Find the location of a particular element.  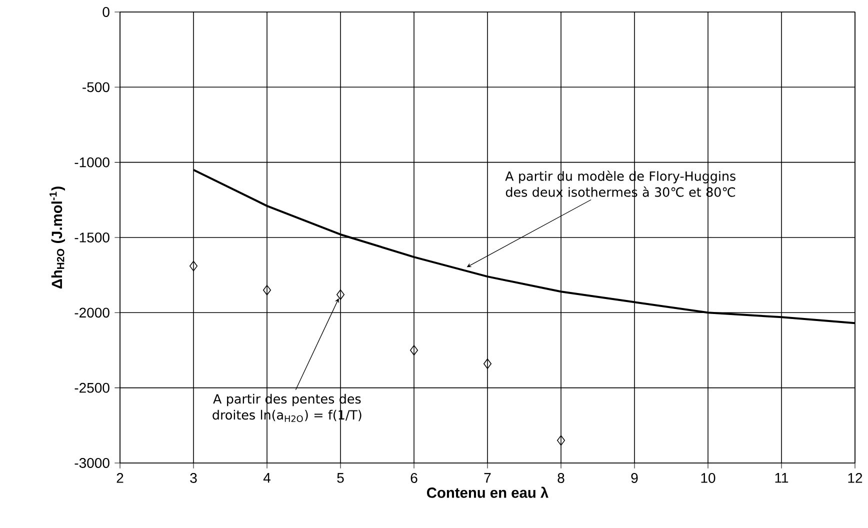

x-tick-label: 2 is located at coordinates (120, 478).